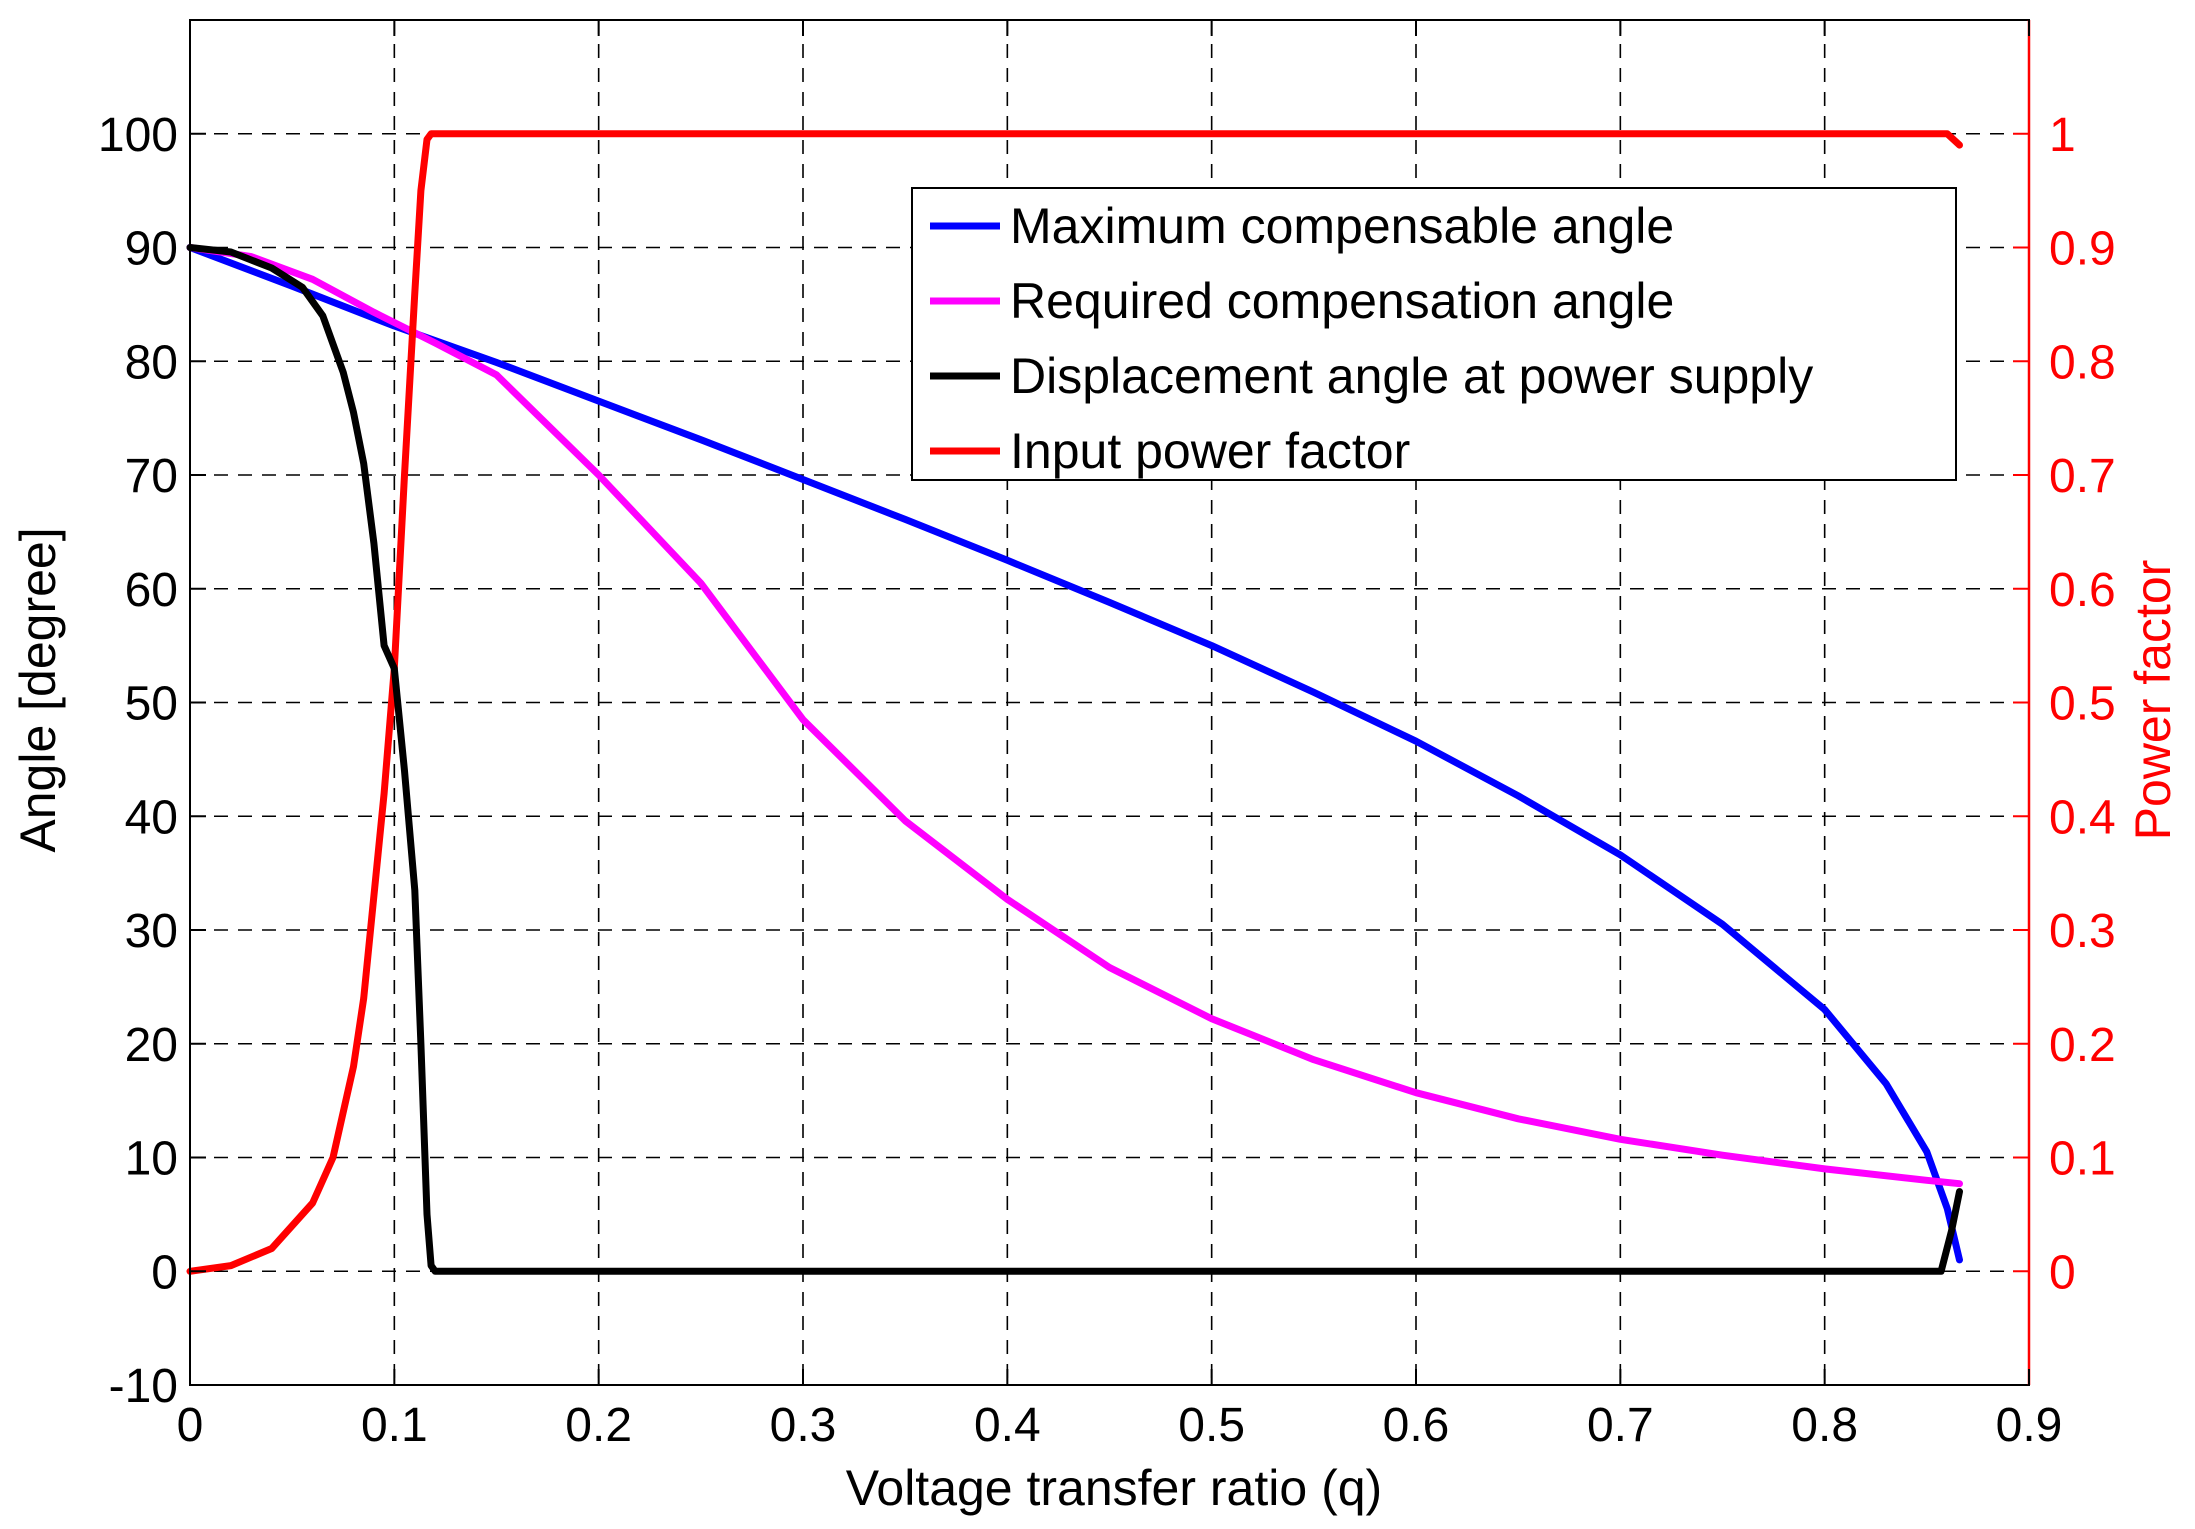  What do you see at coordinates (151, 704) in the screenshot?
I see `y-tick-label: 50` at bounding box center [151, 704].